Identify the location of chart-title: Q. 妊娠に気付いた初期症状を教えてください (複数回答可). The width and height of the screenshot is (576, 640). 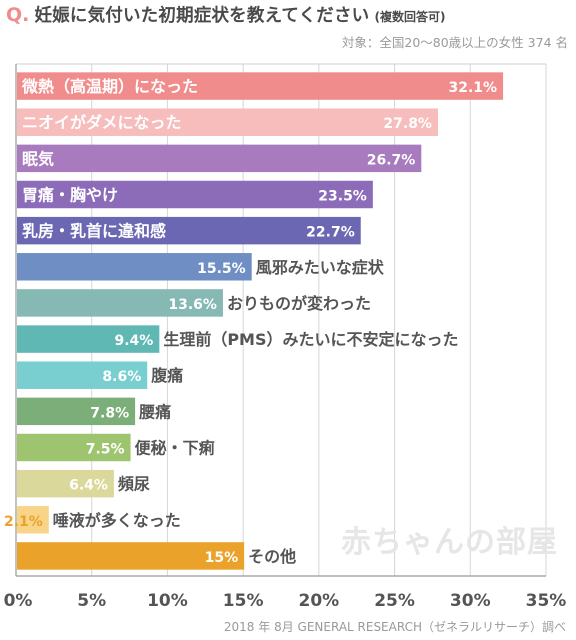
(289, 15).